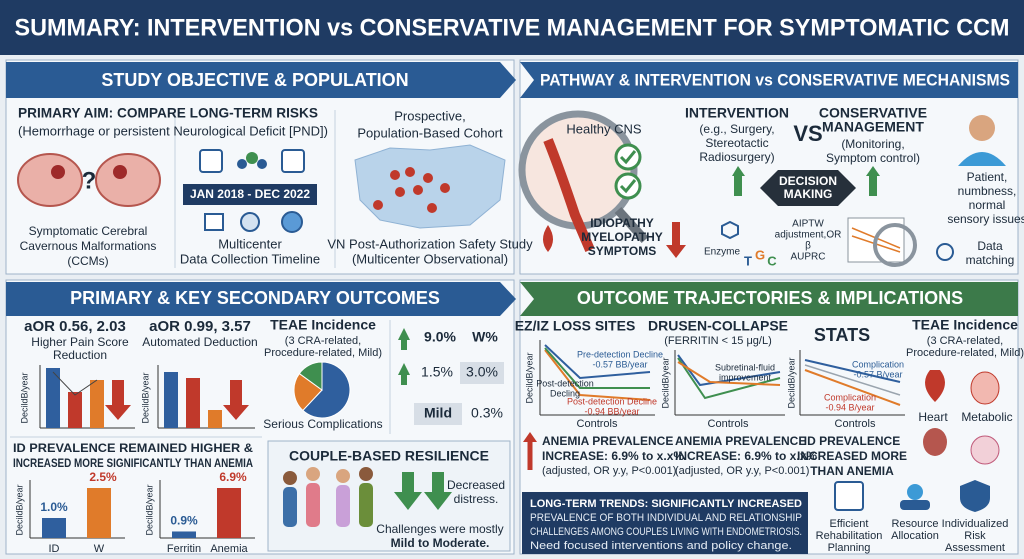 This screenshot has height=559, width=1024. Describe the element at coordinates (808, 194) in the screenshot. I see `label: MAKING` at that location.